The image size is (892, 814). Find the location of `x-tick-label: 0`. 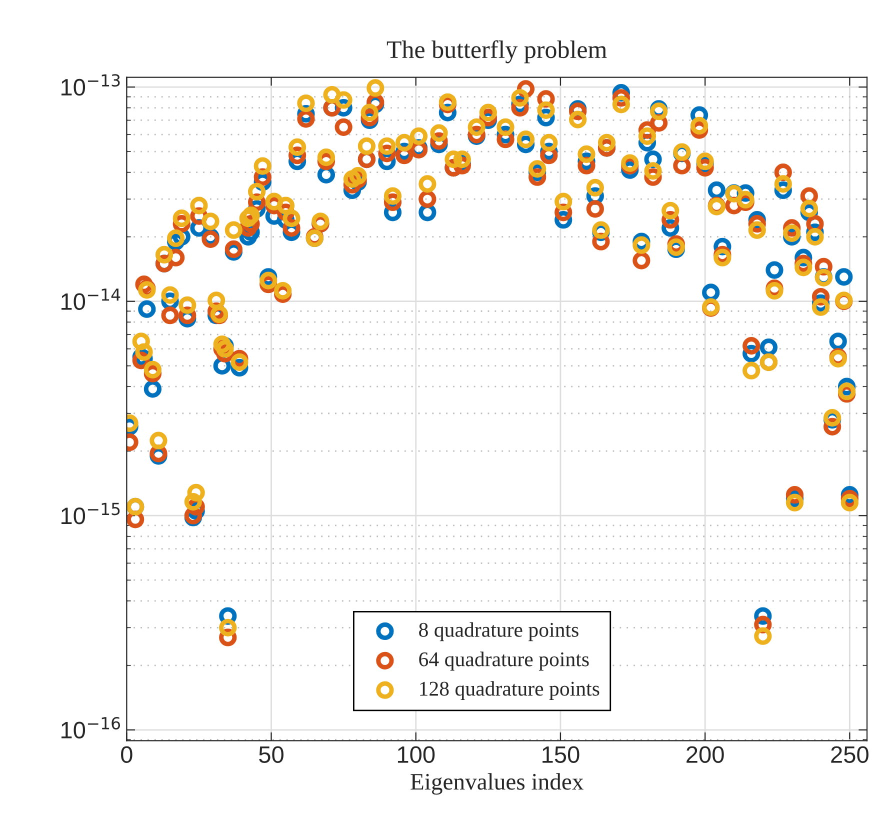

x-tick-label: 0 is located at coordinates (126, 754).